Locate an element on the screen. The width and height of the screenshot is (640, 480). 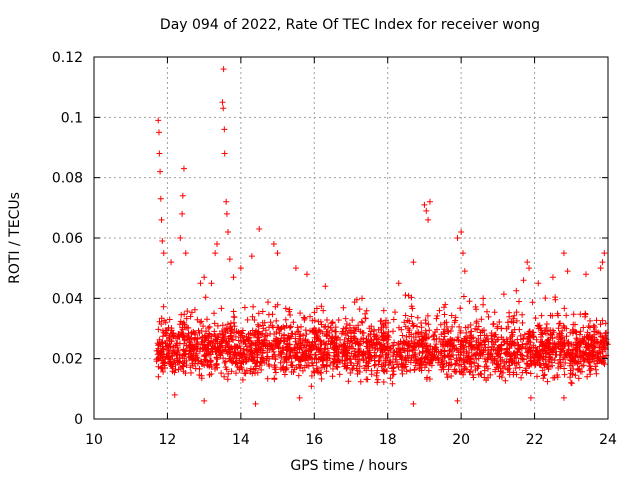
x-tick-label: 16 is located at coordinates (314, 440).